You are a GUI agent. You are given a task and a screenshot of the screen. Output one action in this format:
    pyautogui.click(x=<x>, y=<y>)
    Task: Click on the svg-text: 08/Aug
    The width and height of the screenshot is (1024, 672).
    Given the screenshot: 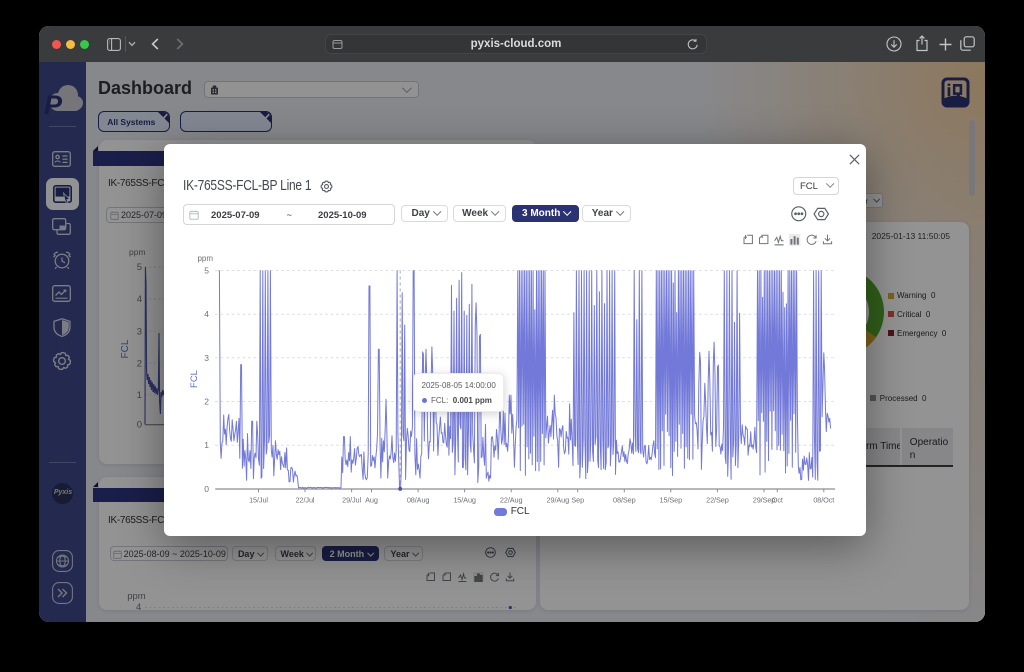 What is the action you would take?
    pyautogui.click(x=418, y=500)
    